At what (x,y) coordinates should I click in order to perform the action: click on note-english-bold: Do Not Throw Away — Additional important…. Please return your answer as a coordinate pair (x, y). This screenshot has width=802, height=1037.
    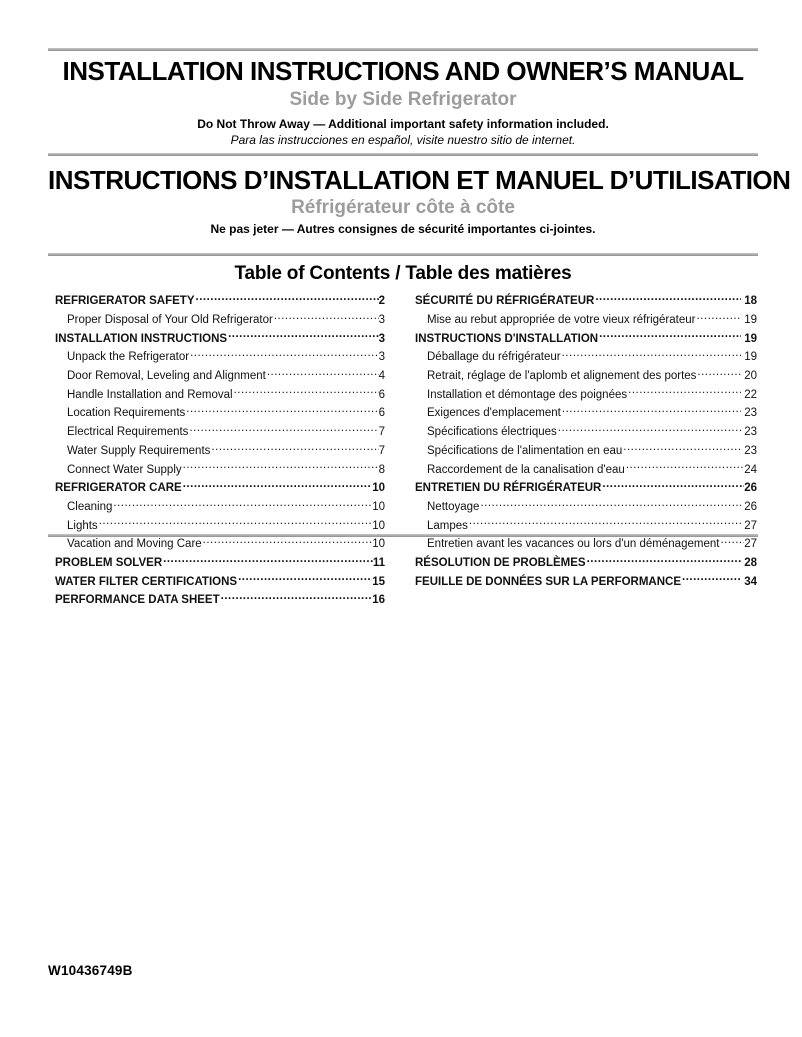
    Looking at the image, I should click on (403, 124).